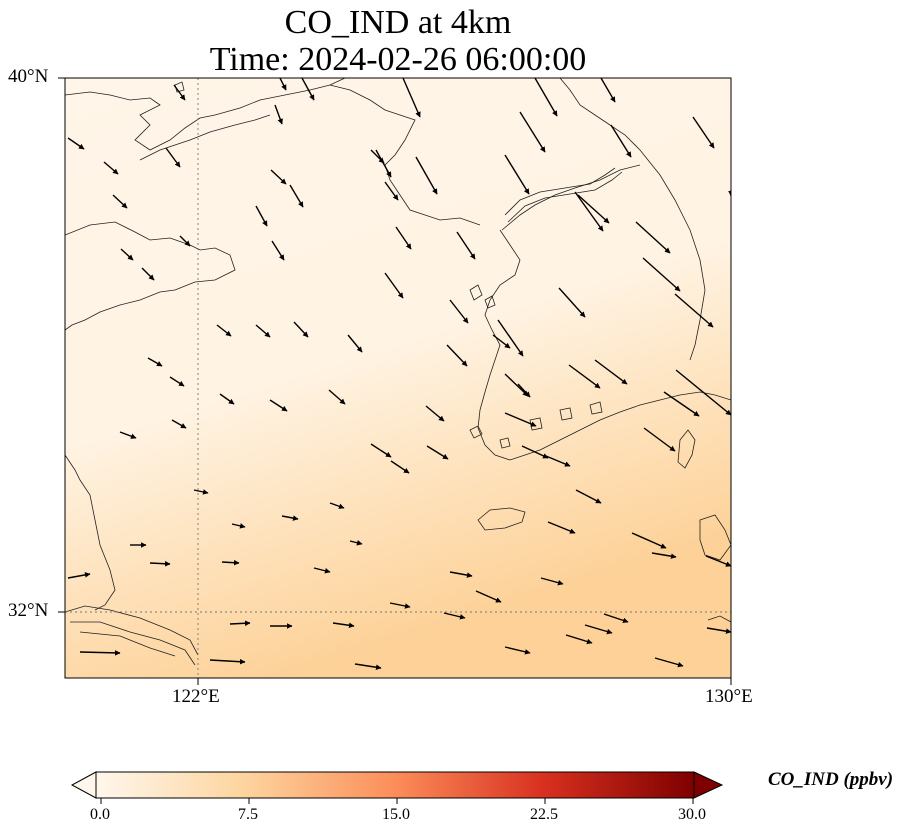  I want to click on colorbar-tick-1: 7.5, so click(248, 814).